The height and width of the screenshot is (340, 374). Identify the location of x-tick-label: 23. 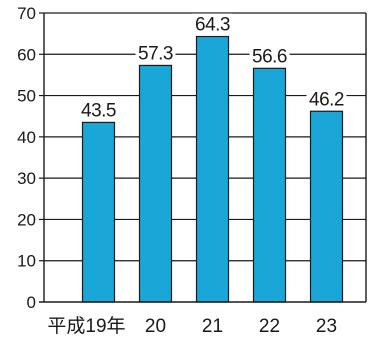
(326, 326).